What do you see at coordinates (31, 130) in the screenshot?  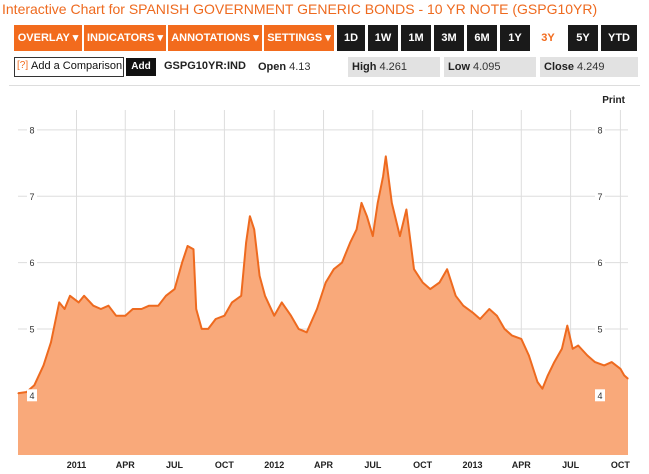 I see `y-tick-label-left: 8` at bounding box center [31, 130].